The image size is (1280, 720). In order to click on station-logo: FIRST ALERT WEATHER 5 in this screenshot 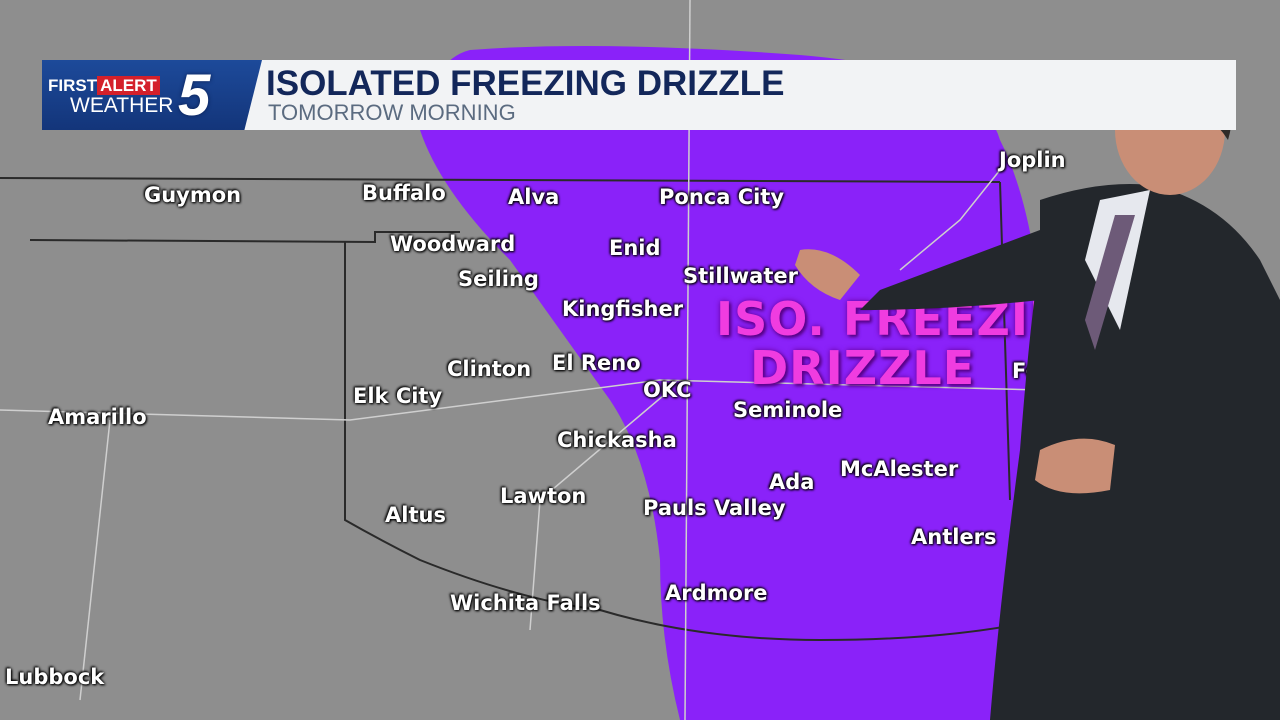, I will do `click(152, 95)`.